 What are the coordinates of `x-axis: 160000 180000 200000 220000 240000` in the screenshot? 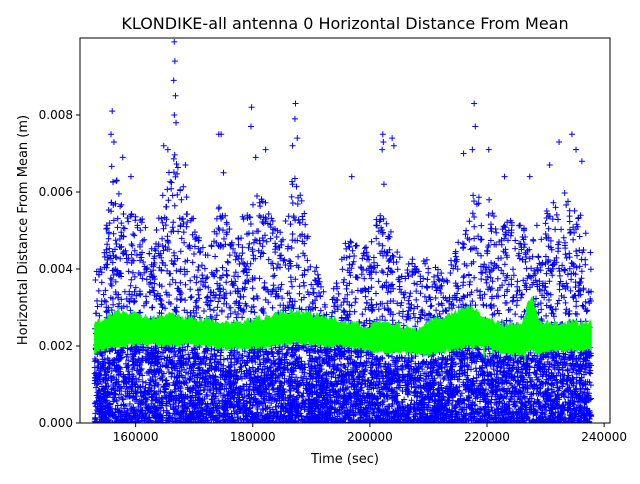 It's located at (370, 433).